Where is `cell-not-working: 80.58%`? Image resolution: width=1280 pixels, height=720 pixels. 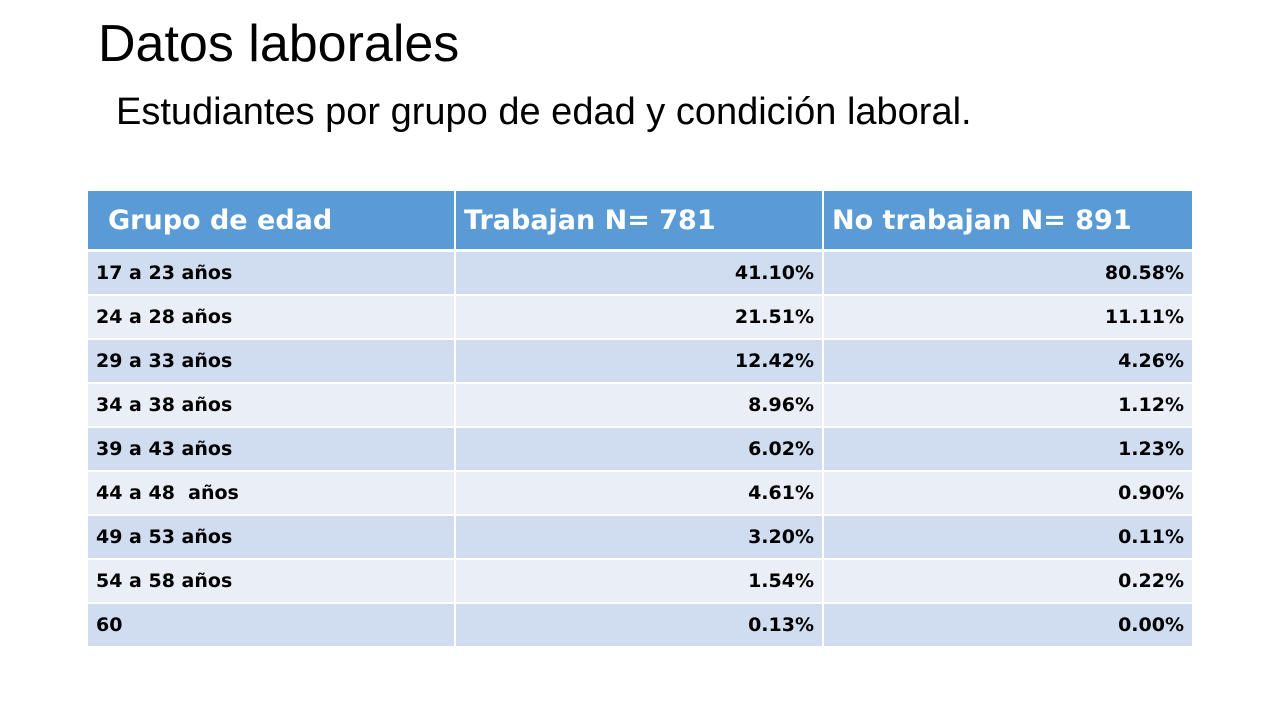
cell-not-working: 80.58% is located at coordinates (1007, 273).